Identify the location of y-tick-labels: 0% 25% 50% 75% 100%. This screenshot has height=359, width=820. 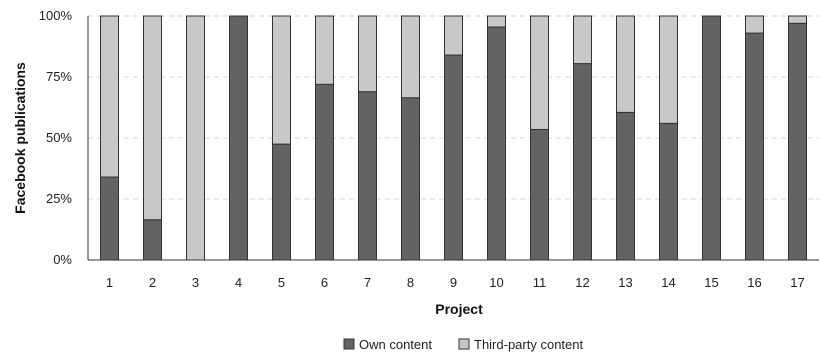
(56, 137).